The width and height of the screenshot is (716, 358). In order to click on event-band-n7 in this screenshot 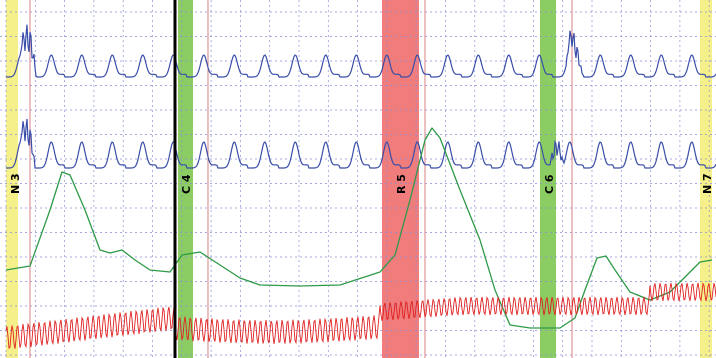, I will do `click(706, 179)`.